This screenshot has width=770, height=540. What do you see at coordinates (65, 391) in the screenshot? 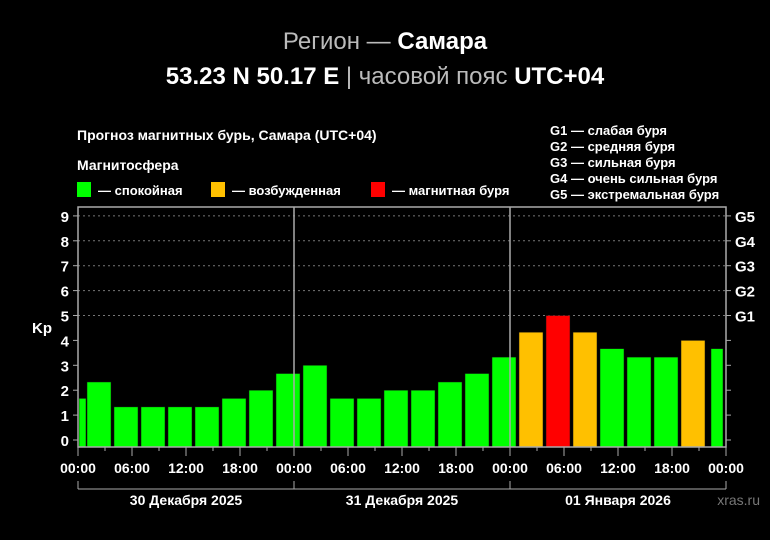
I see `y-tick-label: 2` at bounding box center [65, 391].